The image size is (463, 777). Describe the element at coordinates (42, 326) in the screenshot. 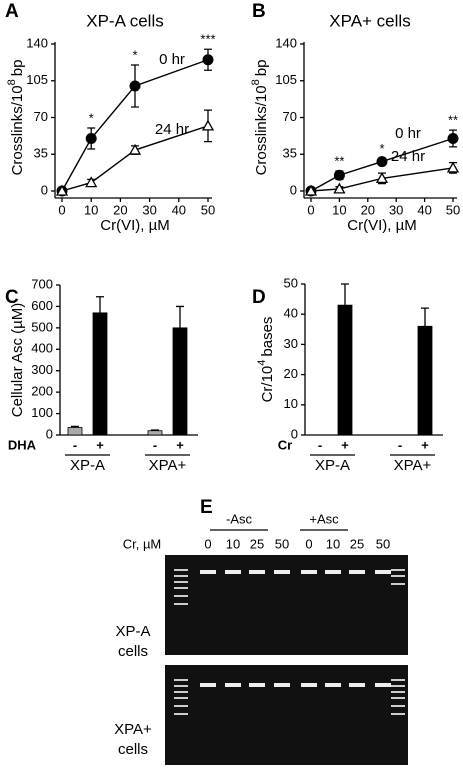

I see `y-tick-label: 500` at that location.